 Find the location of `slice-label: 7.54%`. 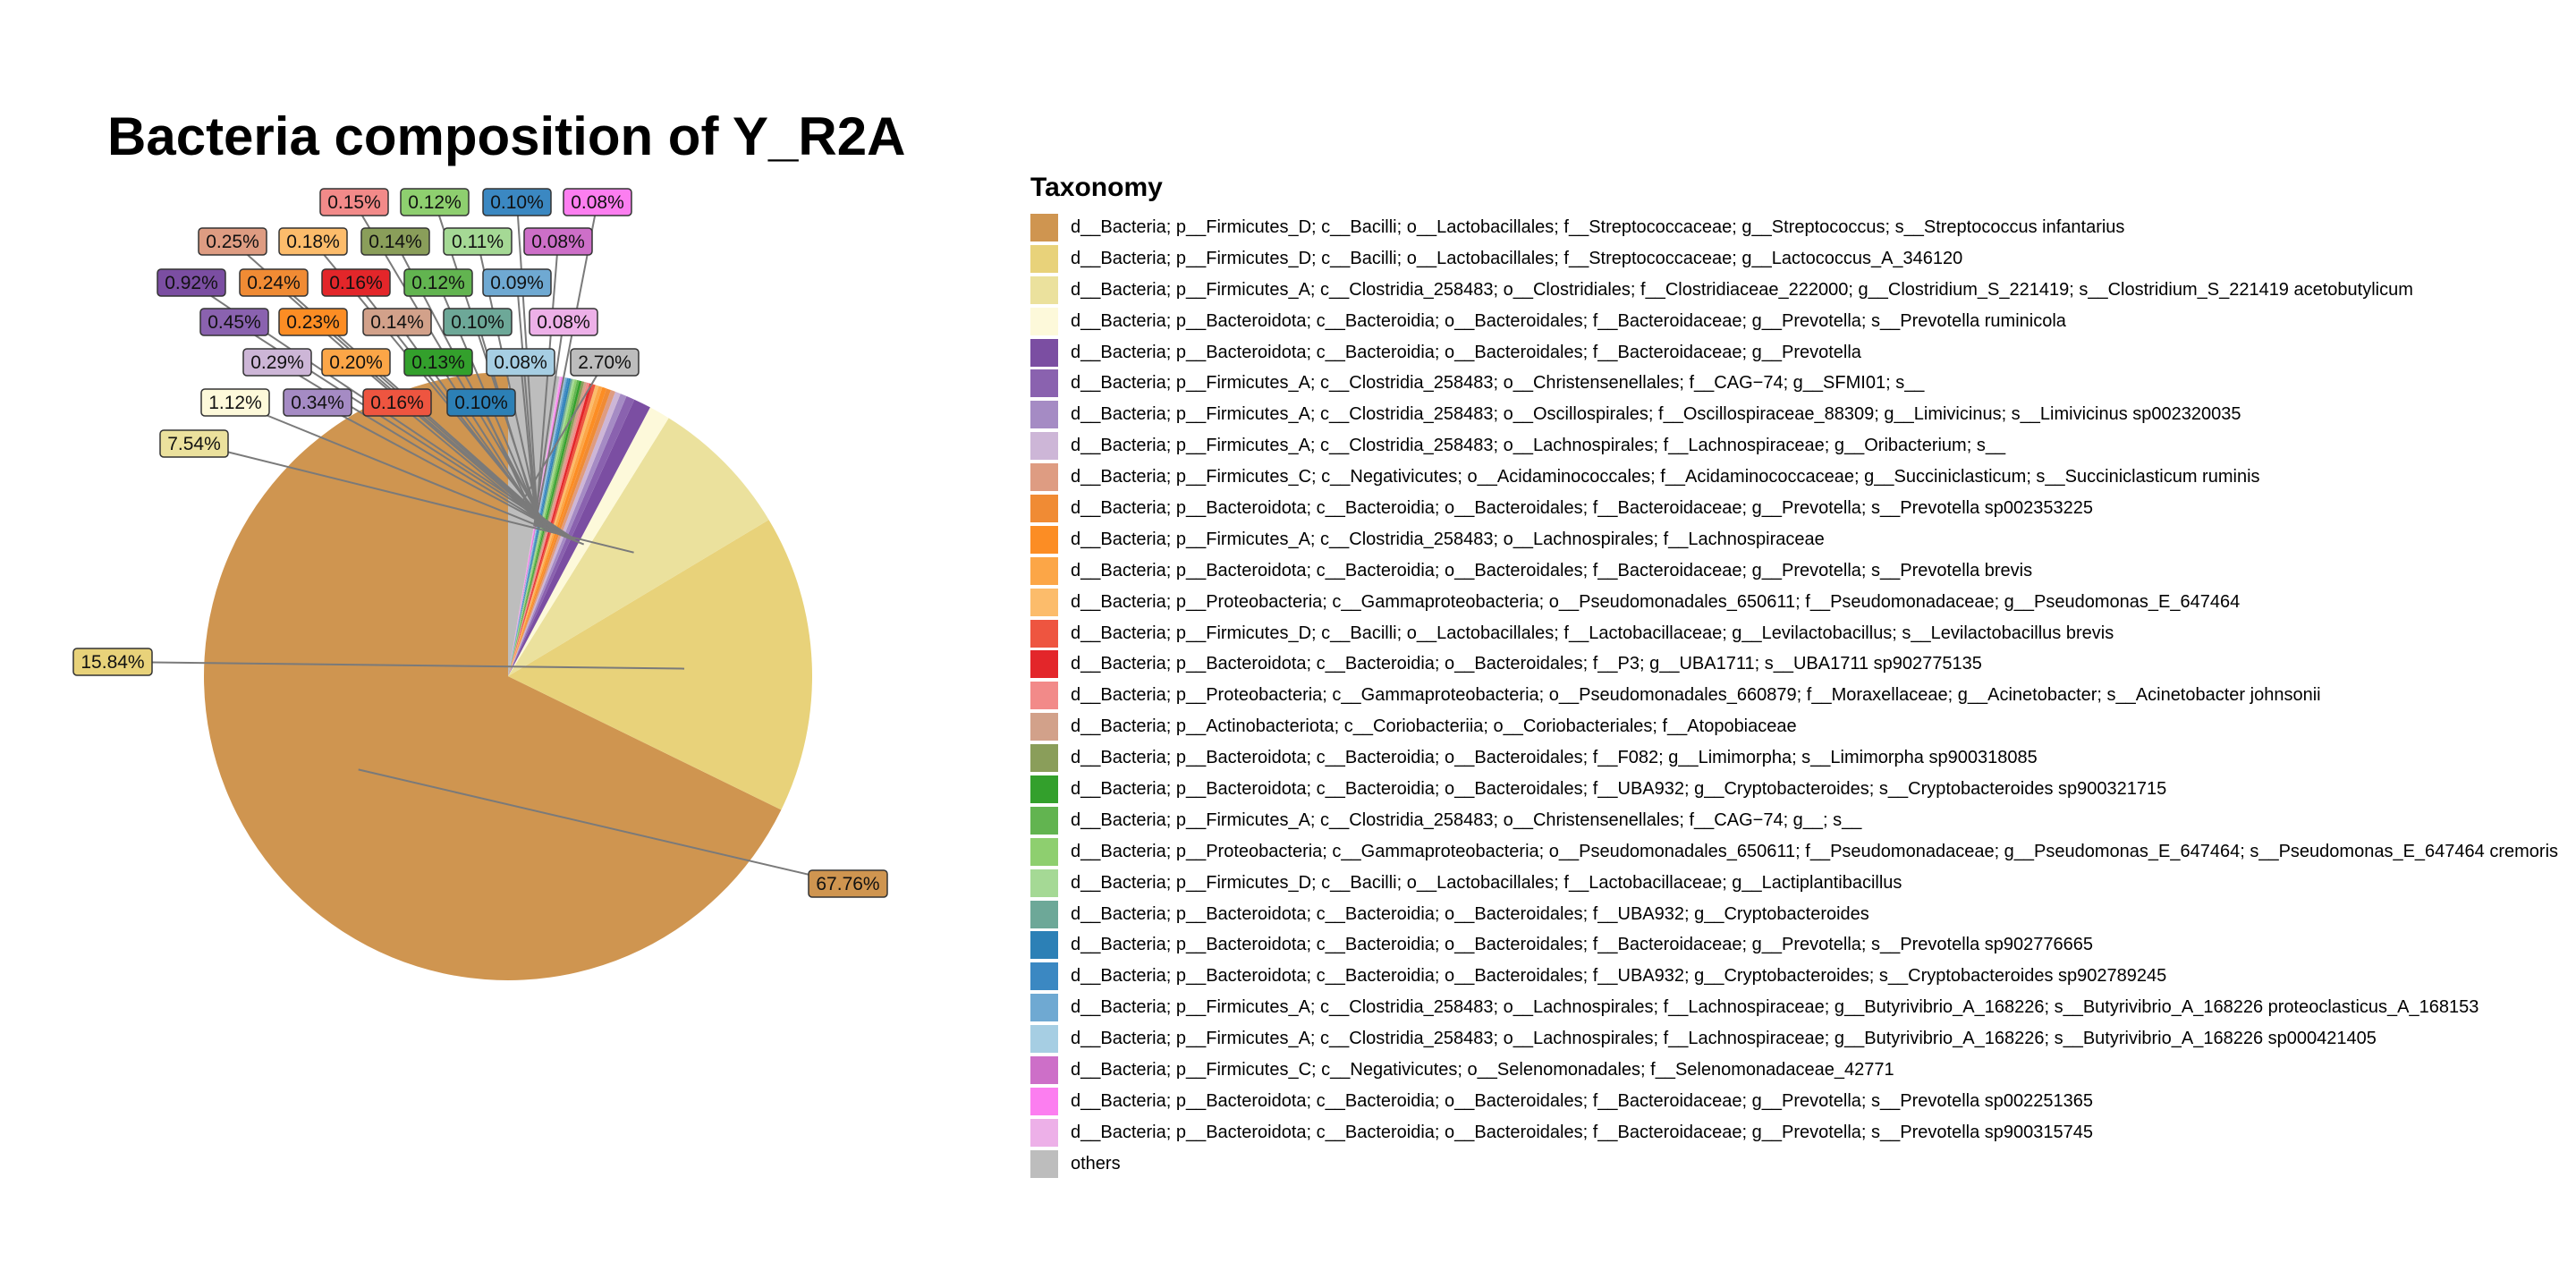

slice-label: 7.54% is located at coordinates (194, 443).